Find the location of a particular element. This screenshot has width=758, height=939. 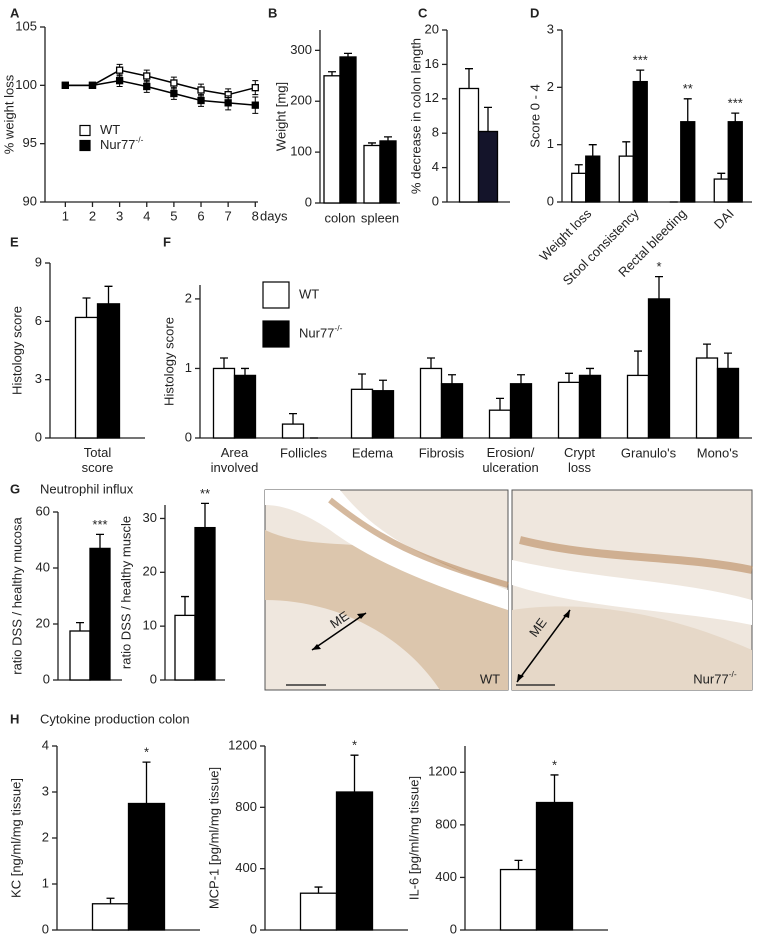

panel-letter: G is located at coordinates (15, 488).